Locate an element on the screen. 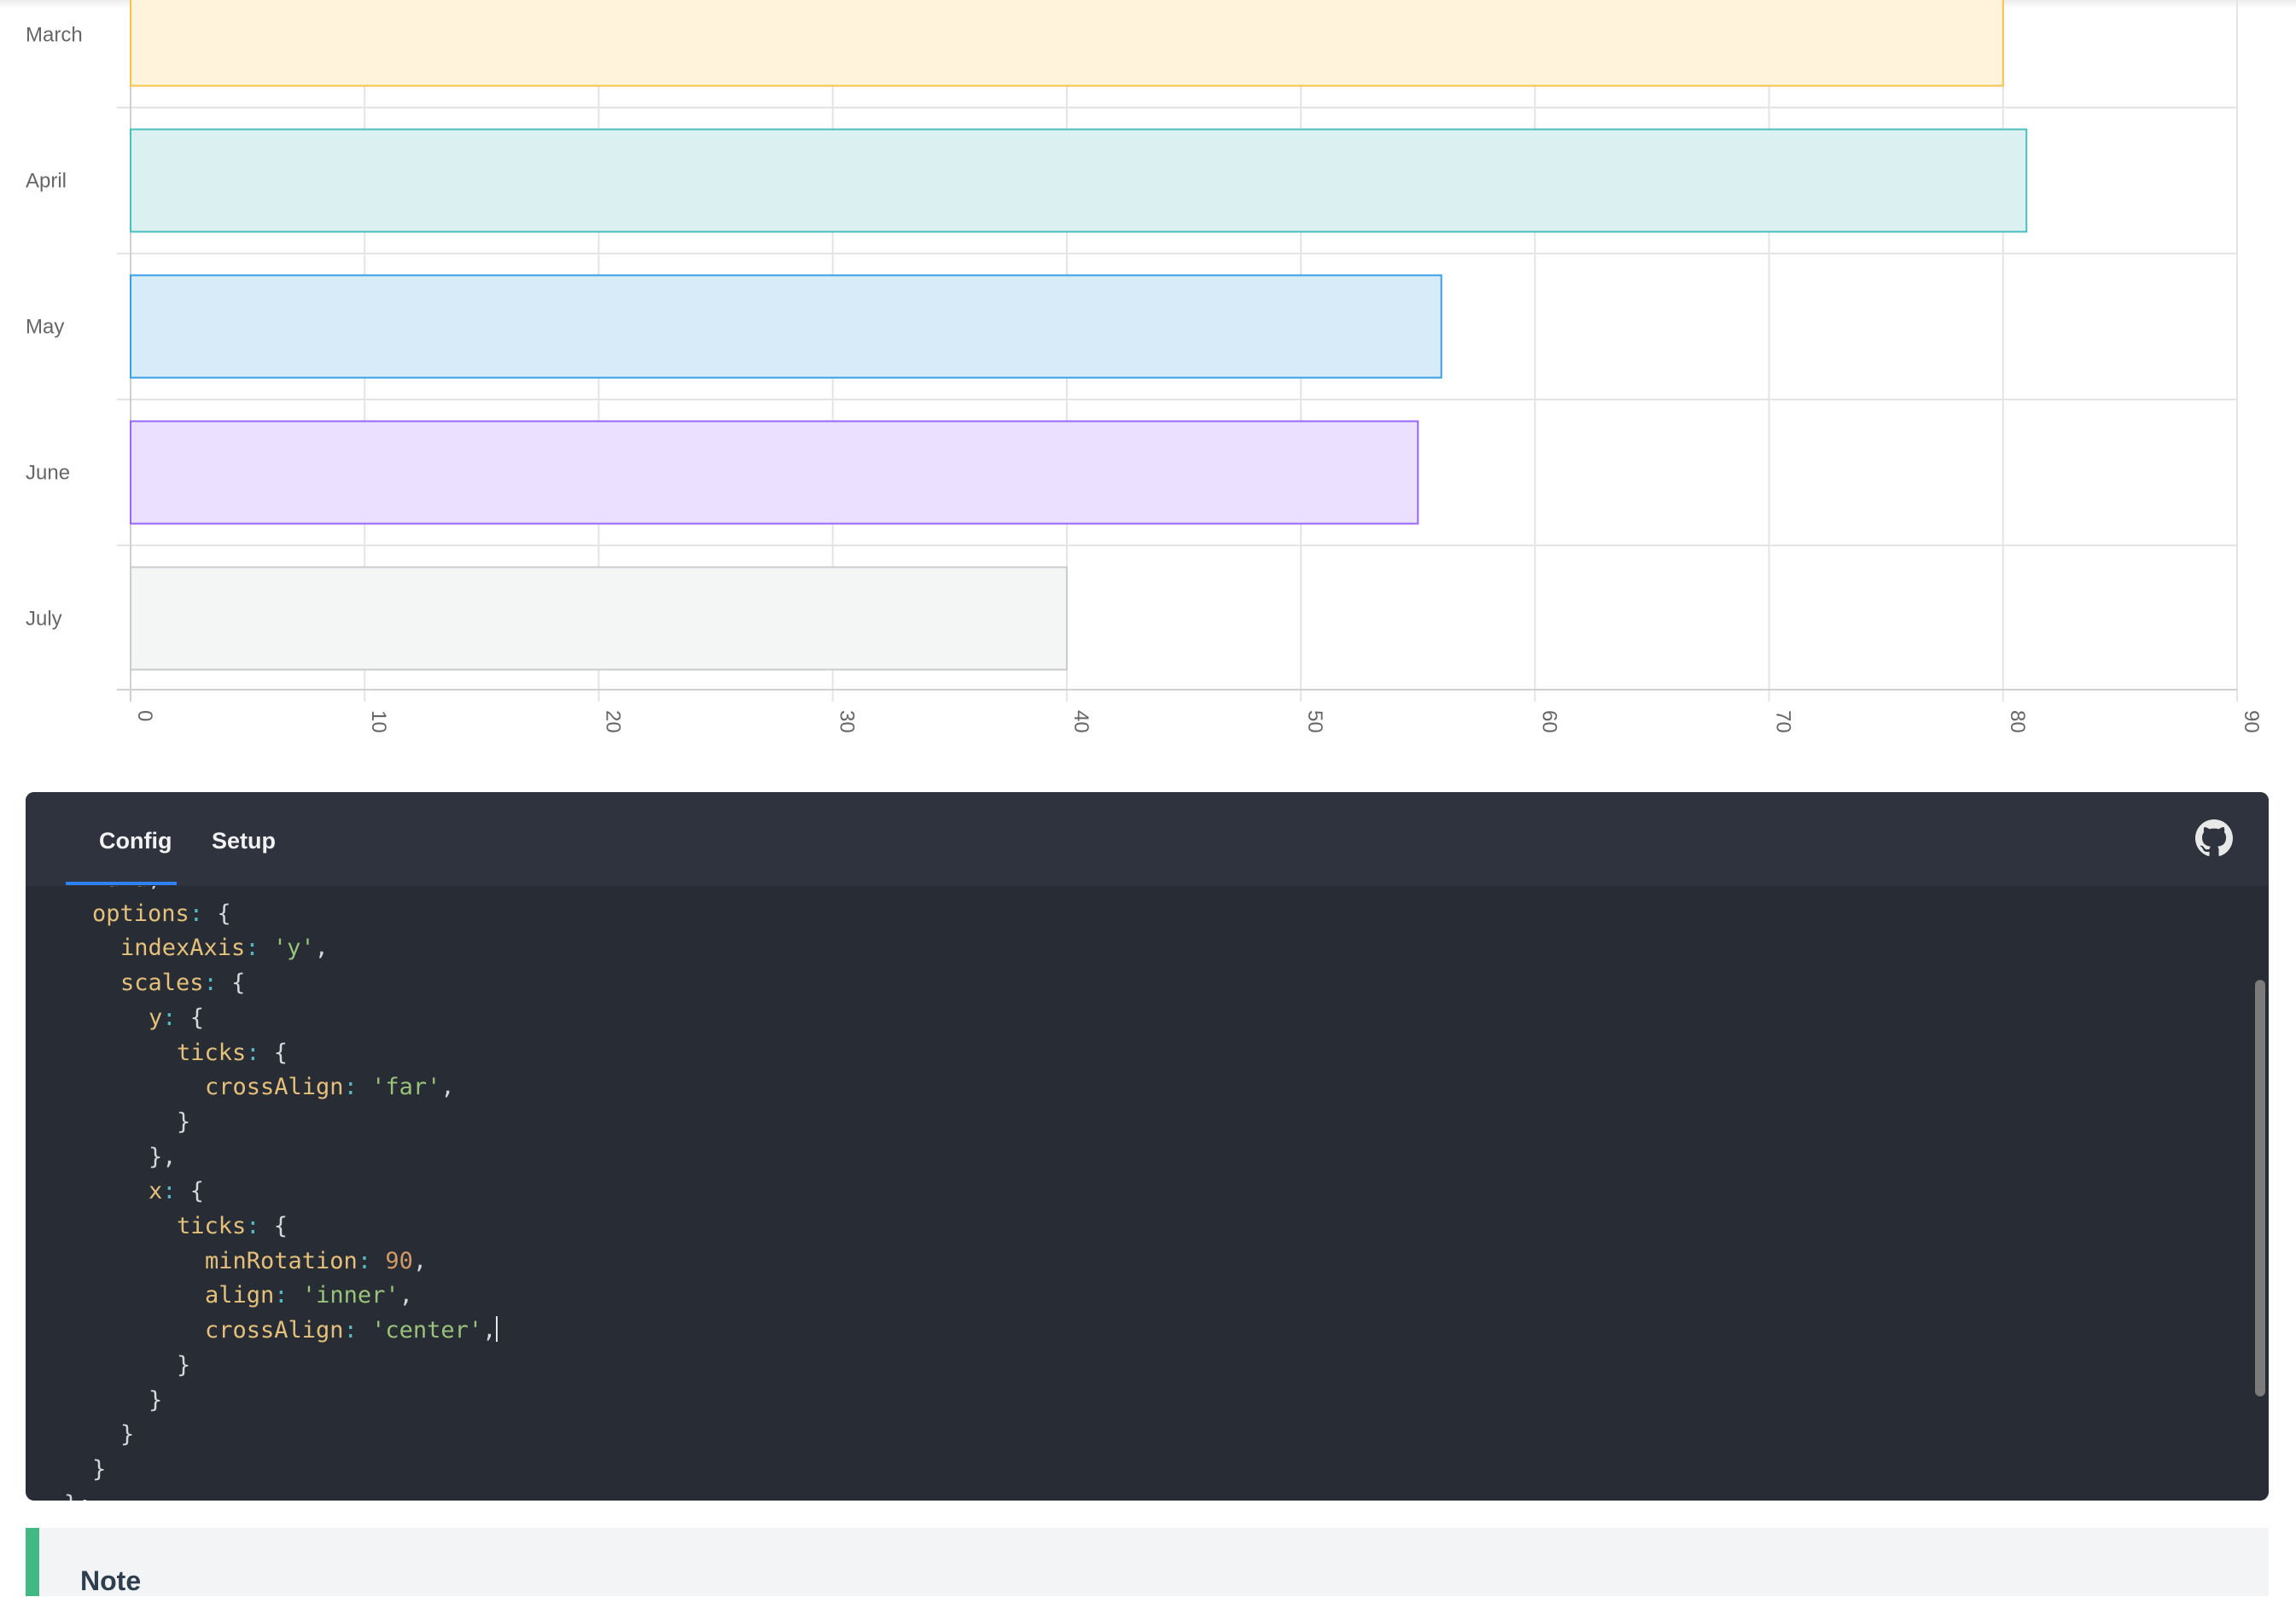  code-token: y is located at coordinates (156, 1017).